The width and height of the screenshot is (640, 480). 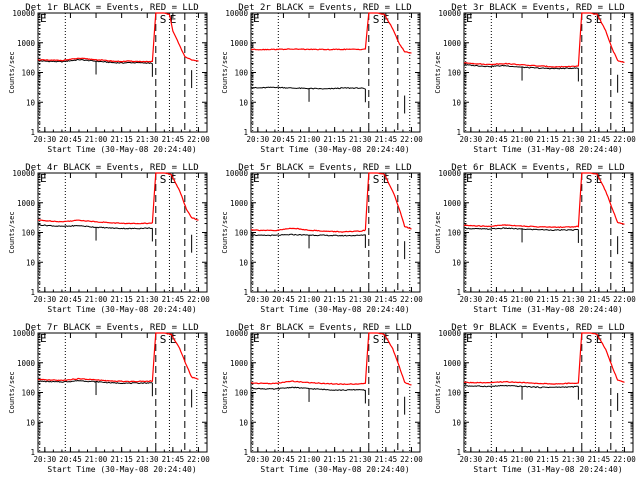 What do you see at coordinates (111, 8) in the screenshot?
I see `panel-title: Det 1r BLACK = Events, RED = LLD` at bounding box center [111, 8].